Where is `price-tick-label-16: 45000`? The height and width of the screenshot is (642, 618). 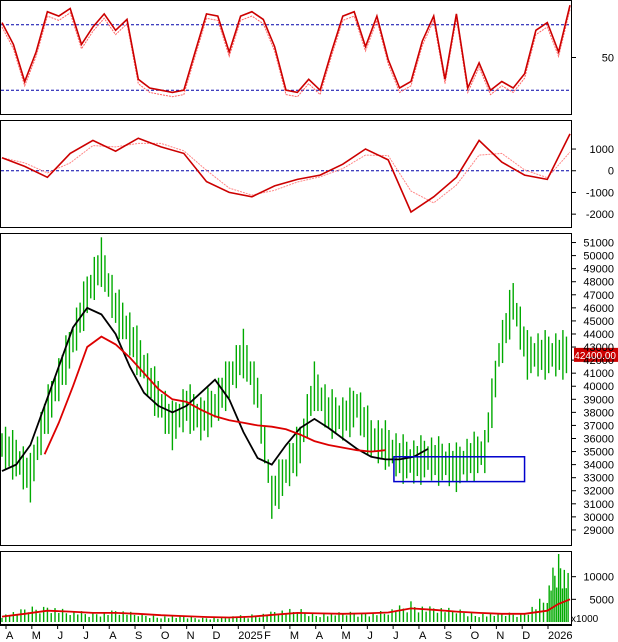
price-tick-label-16: 45000 is located at coordinates (598, 322).